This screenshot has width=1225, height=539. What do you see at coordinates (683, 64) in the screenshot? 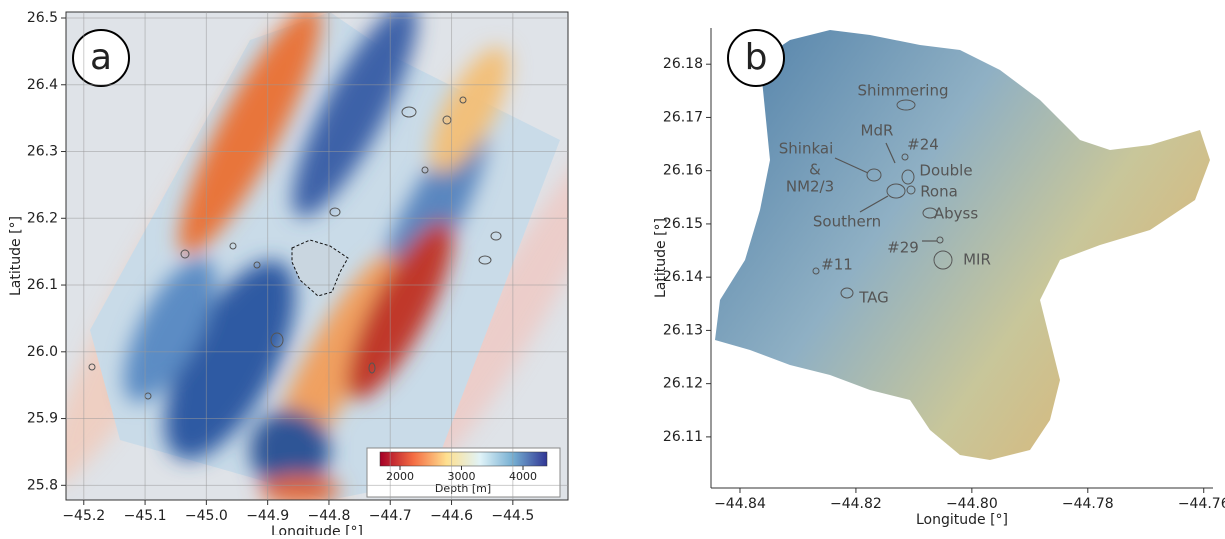
I see `y-tick-label: 26.18` at bounding box center [683, 64].